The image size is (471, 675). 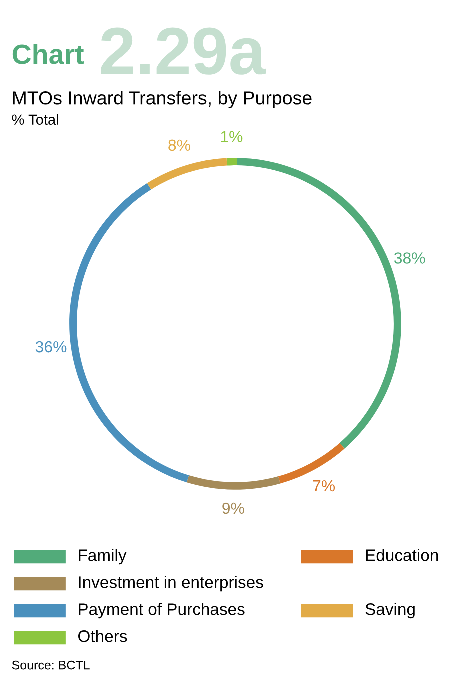 I want to click on data-label: 8%, so click(x=179, y=146).